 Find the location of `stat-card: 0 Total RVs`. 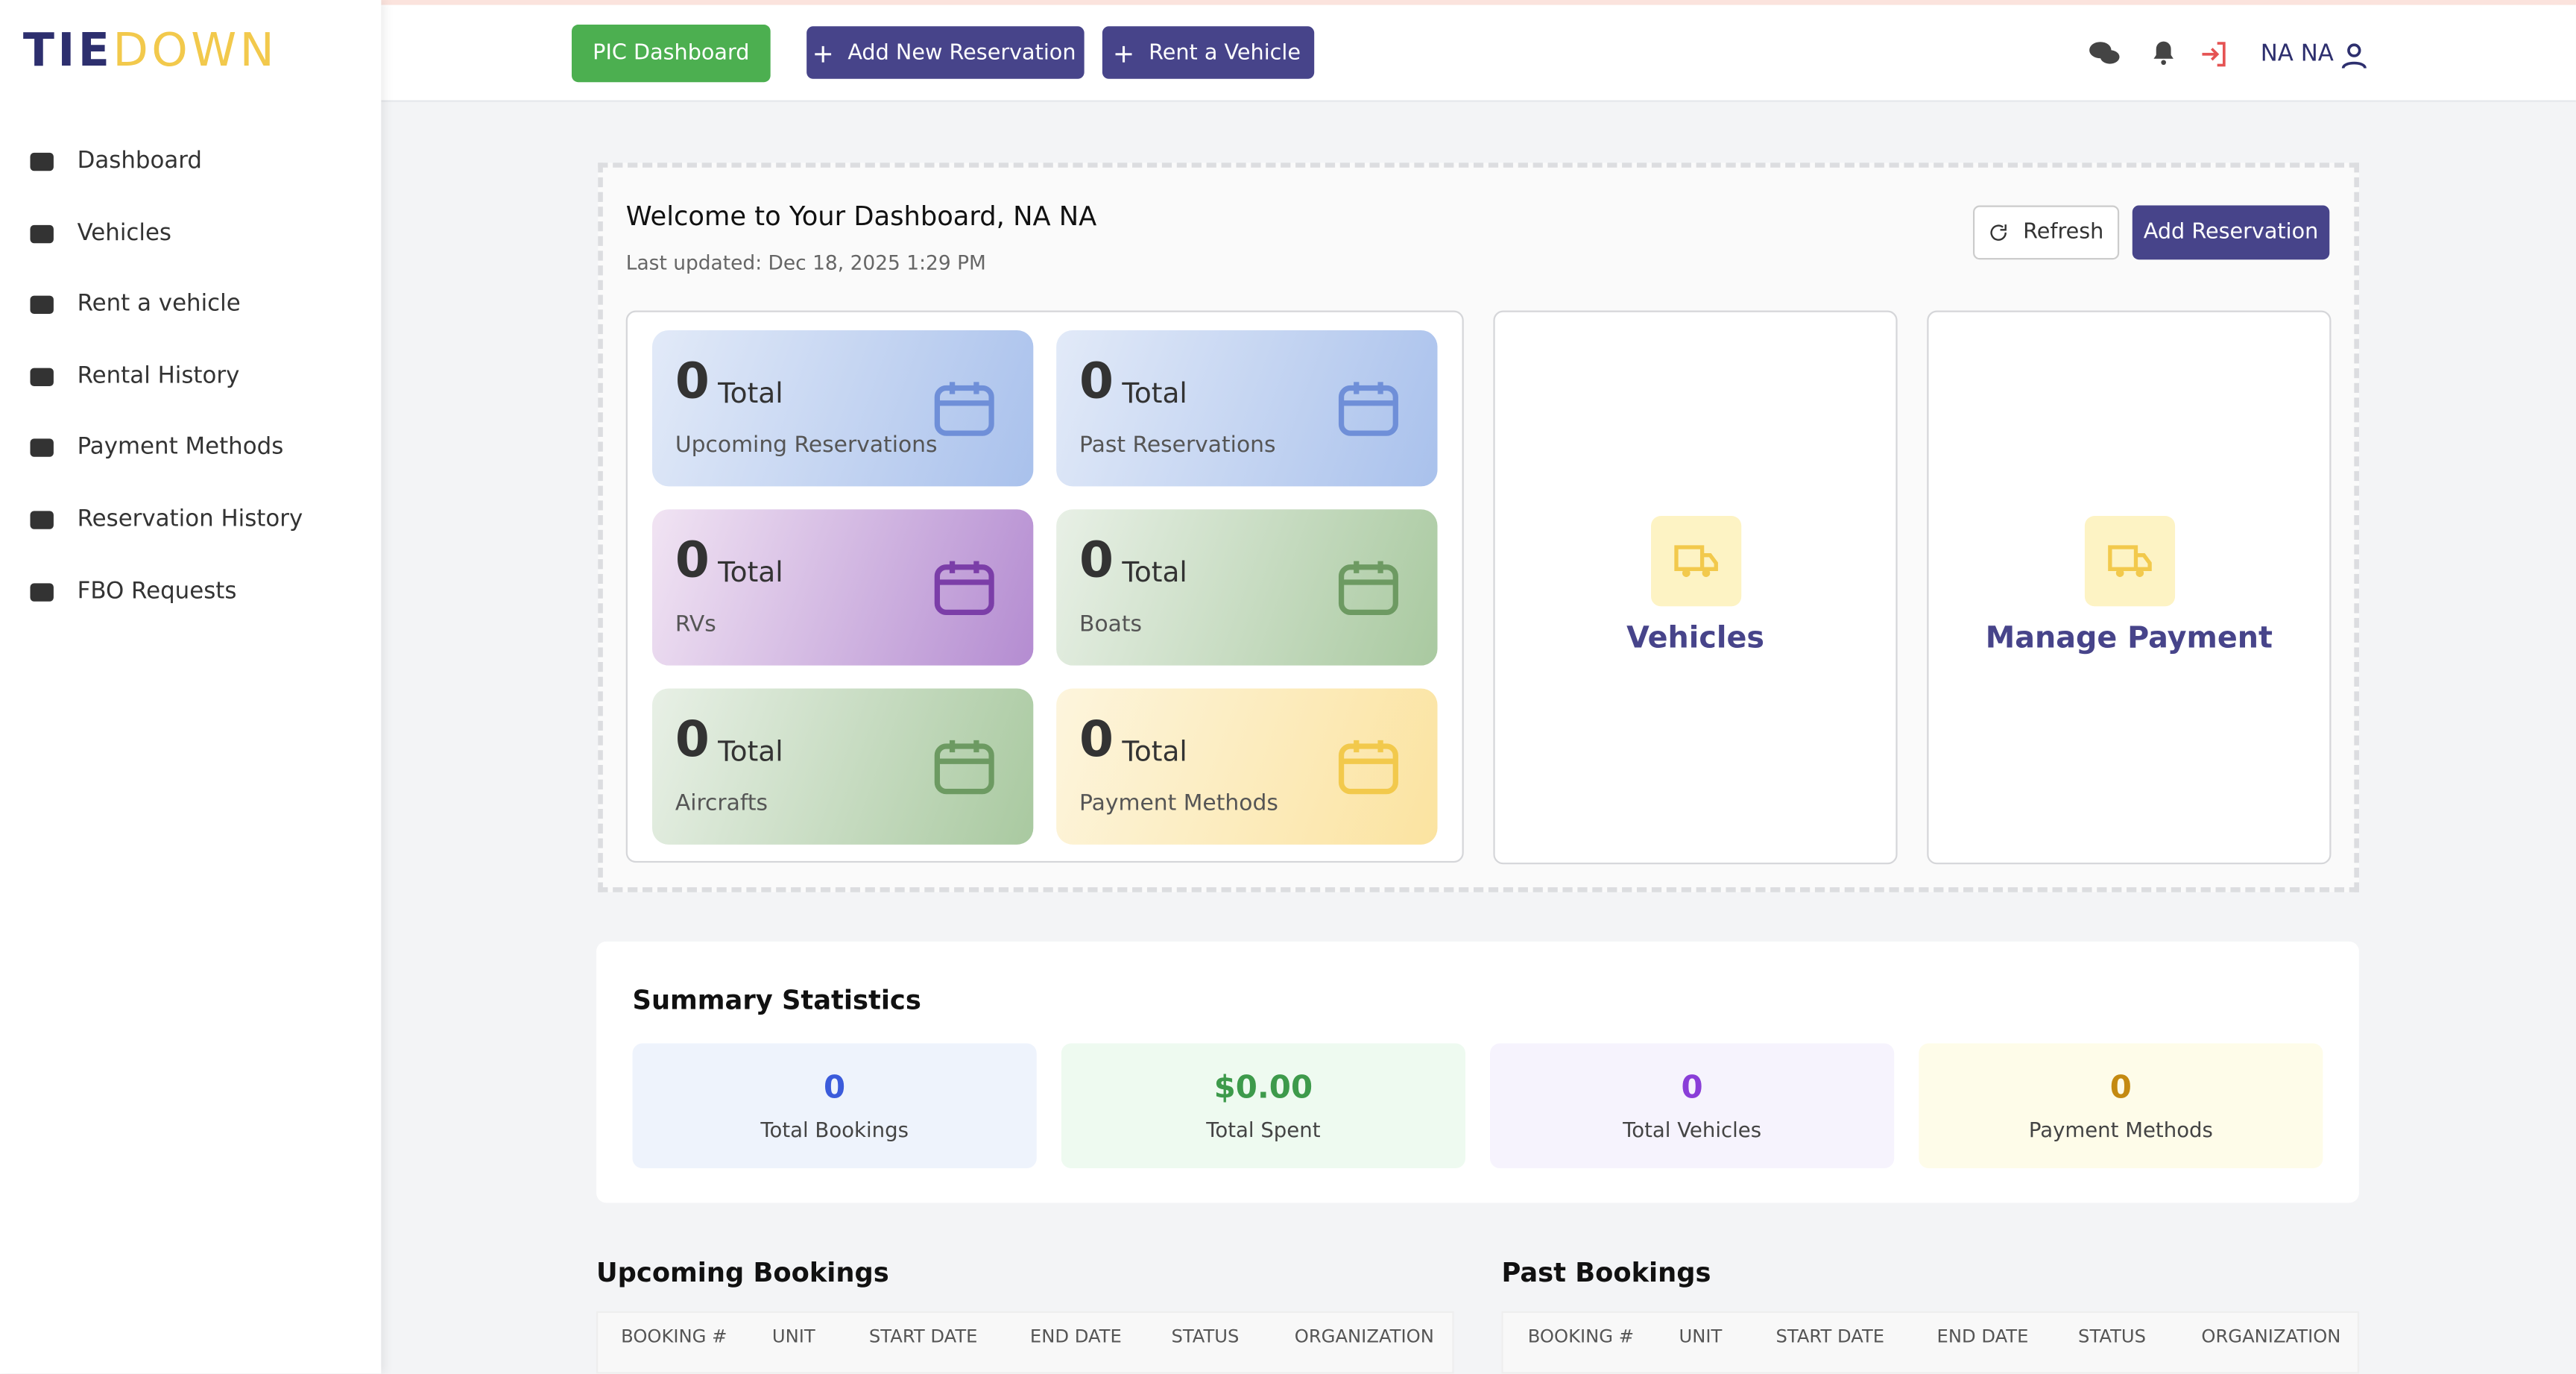

stat-card: 0 Total RVs is located at coordinates (842, 587).